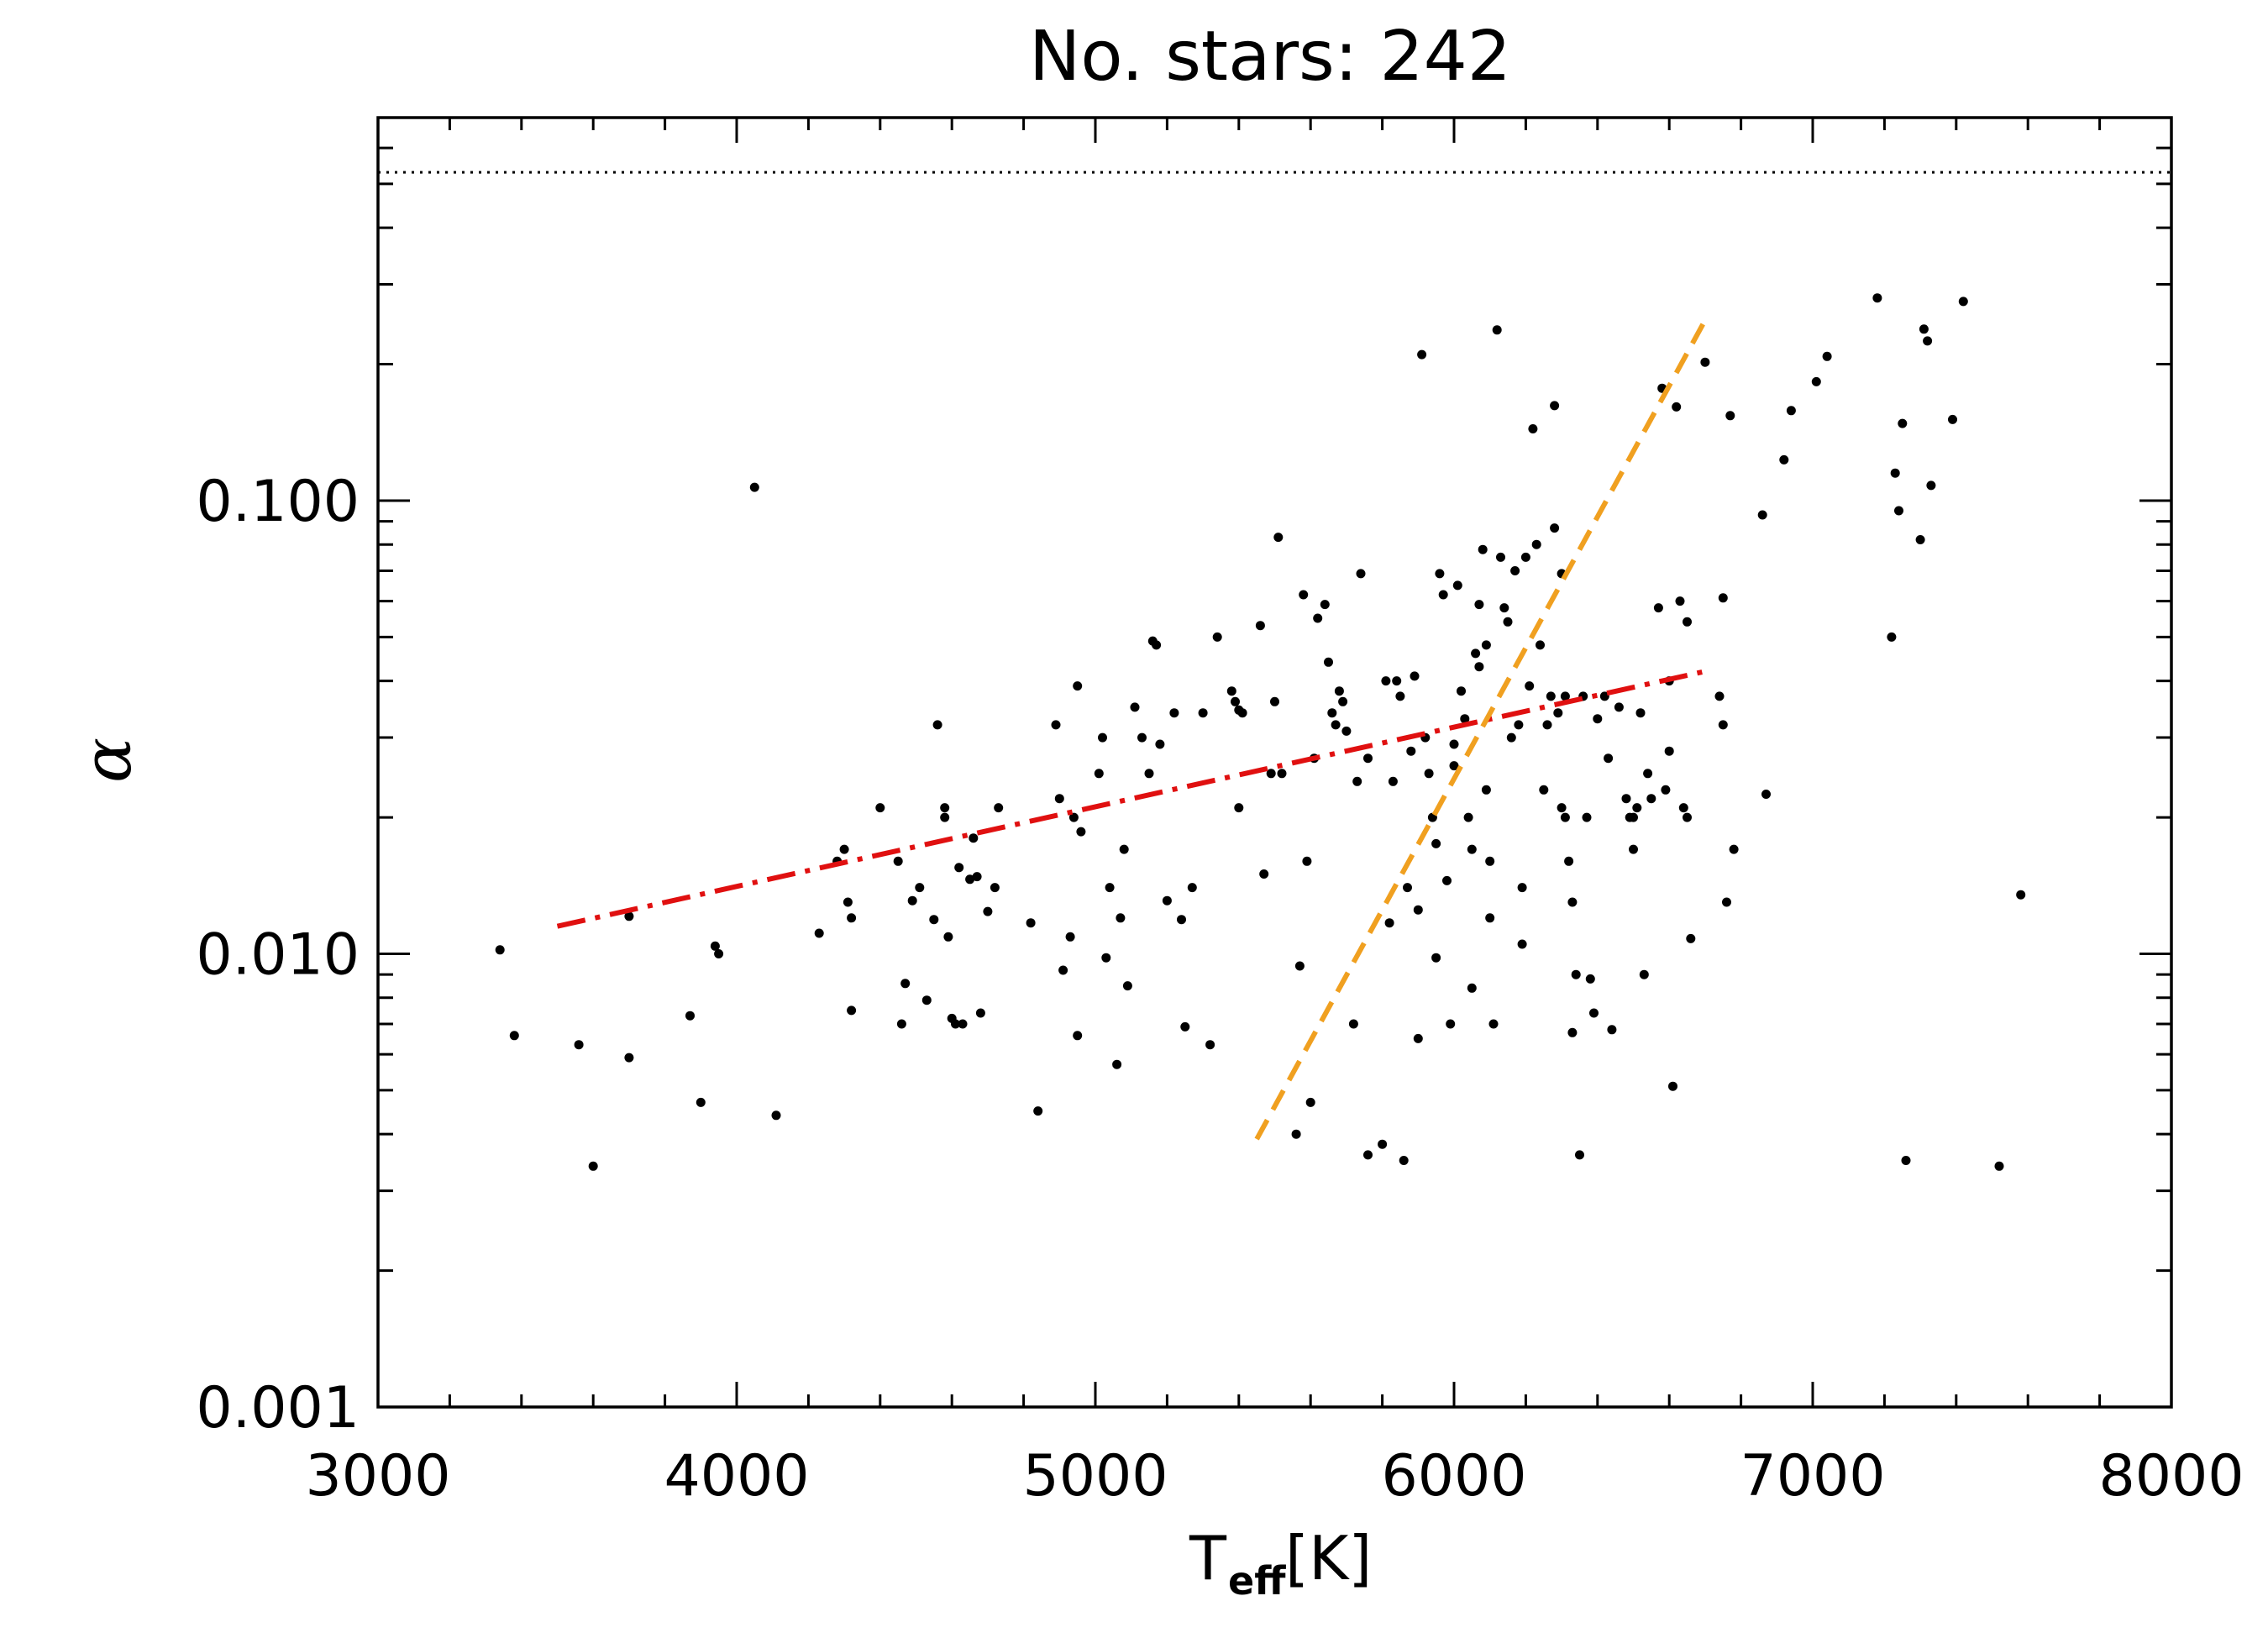  I want to click on y-tick-label: 0.010, so click(278, 954).